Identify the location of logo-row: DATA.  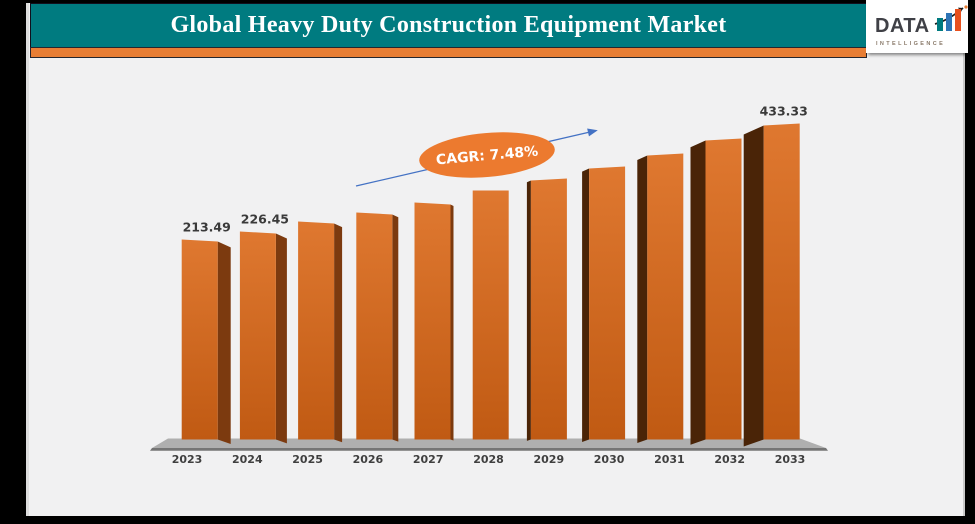
(917, 19).